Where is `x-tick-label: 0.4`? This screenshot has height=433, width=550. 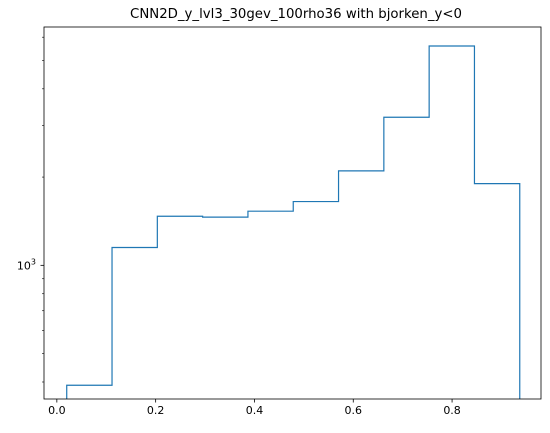 x-tick-label: 0.4 is located at coordinates (255, 410).